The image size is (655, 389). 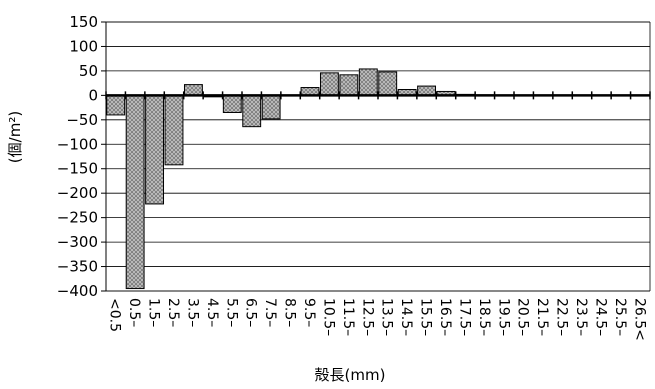 What do you see at coordinates (134, 312) in the screenshot?
I see `x-tick-label: 0.5–` at bounding box center [134, 312].